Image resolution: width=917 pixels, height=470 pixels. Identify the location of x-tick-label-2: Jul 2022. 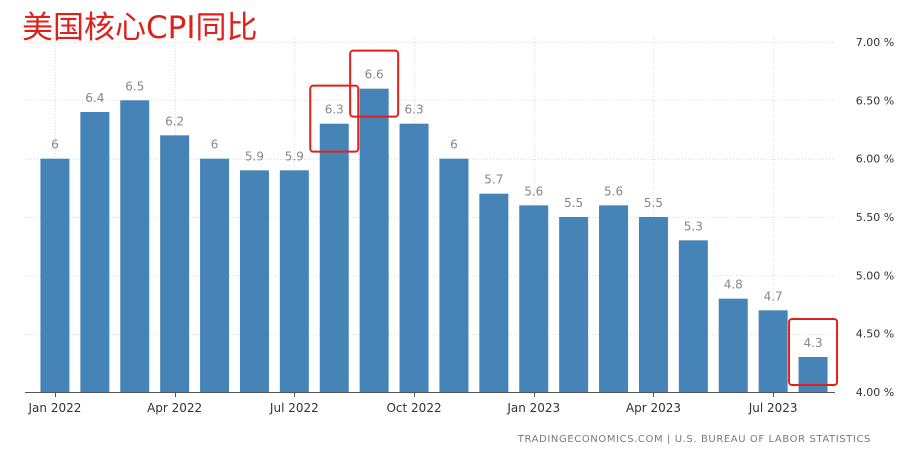
(294, 408).